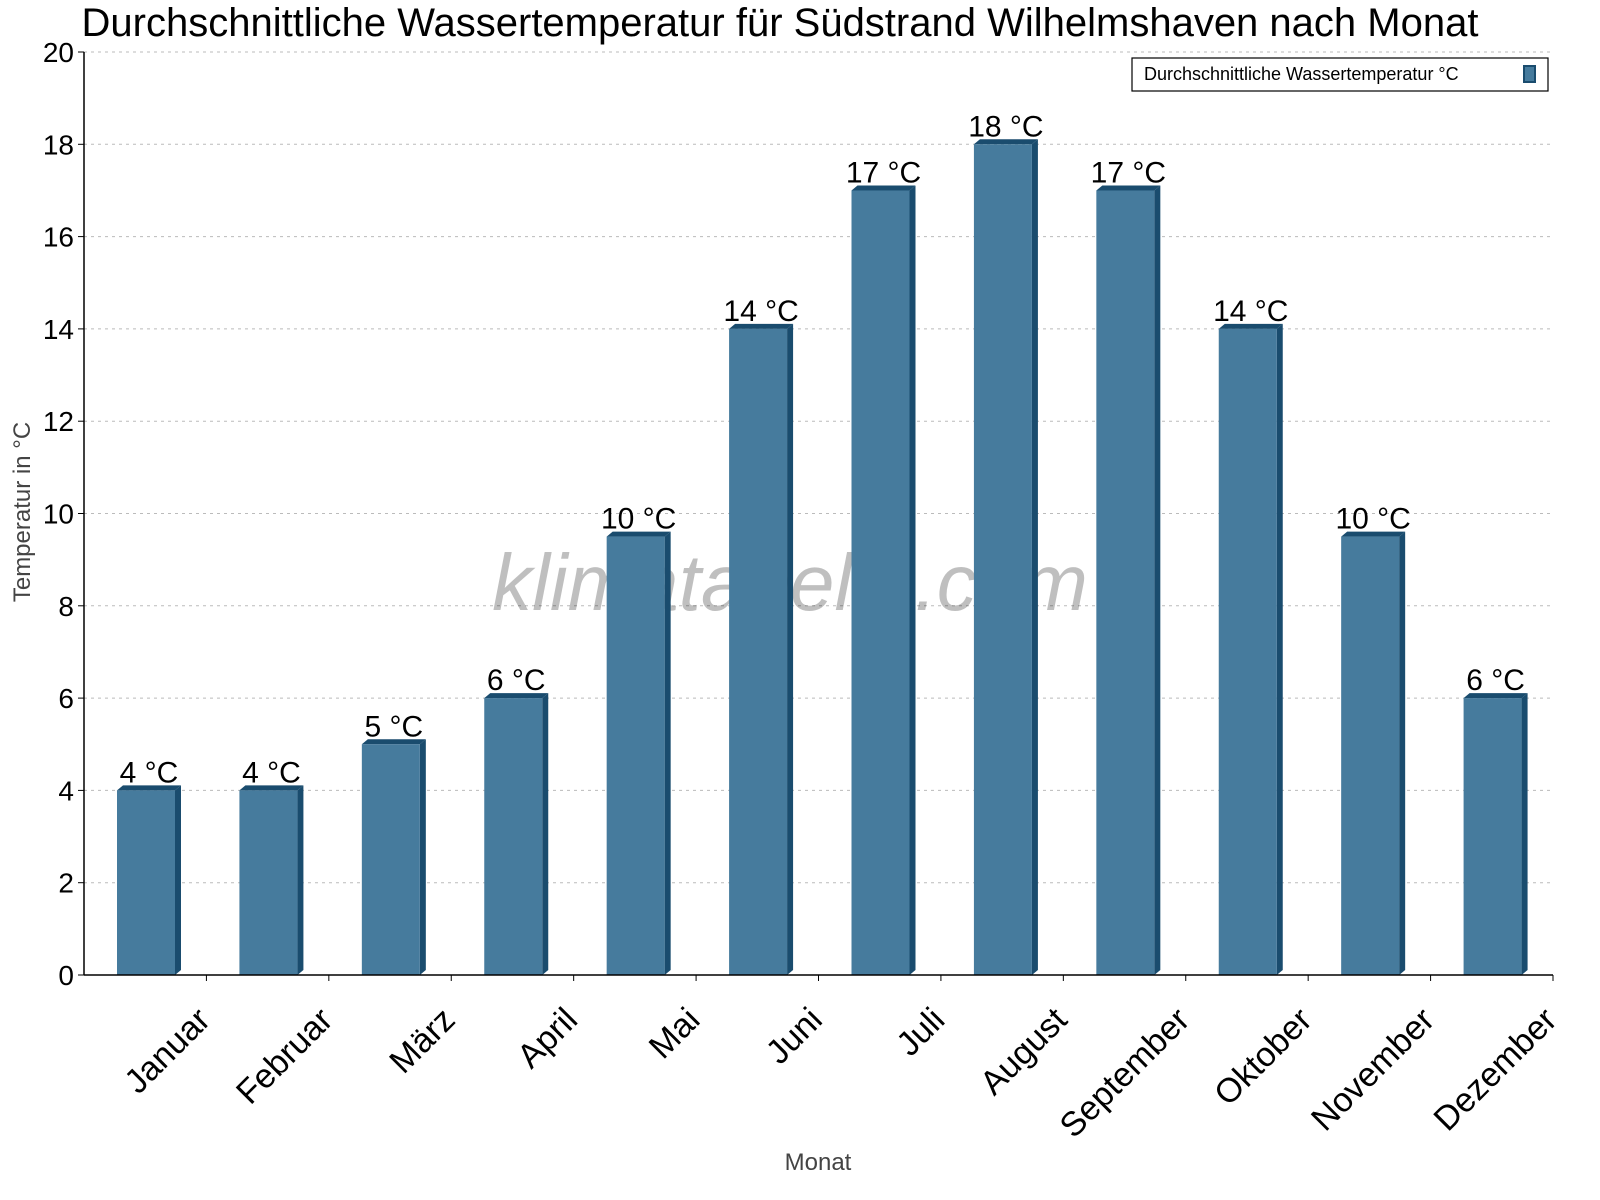 This screenshot has height=1200, width=1600. Describe the element at coordinates (1373, 1070) in the screenshot. I see `x-tick-label: November` at that location.